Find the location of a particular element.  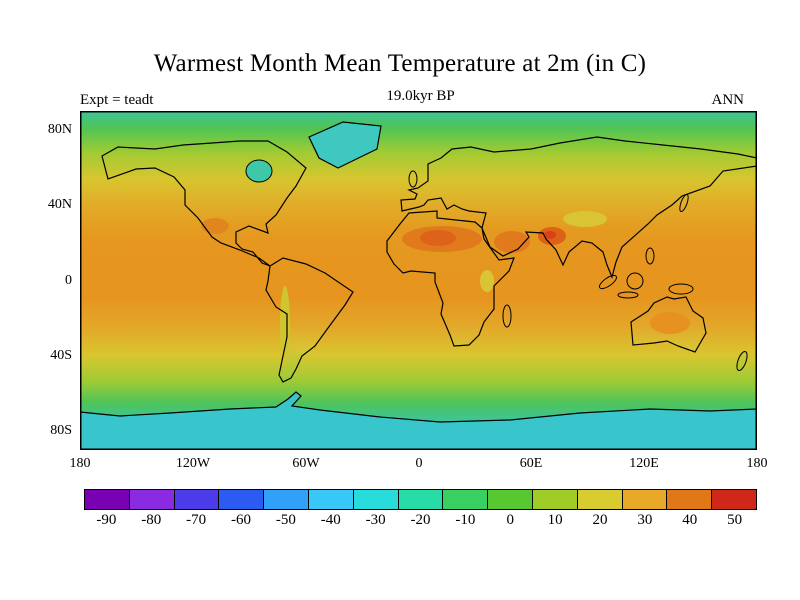

colorbar is located at coordinates (420, 499).